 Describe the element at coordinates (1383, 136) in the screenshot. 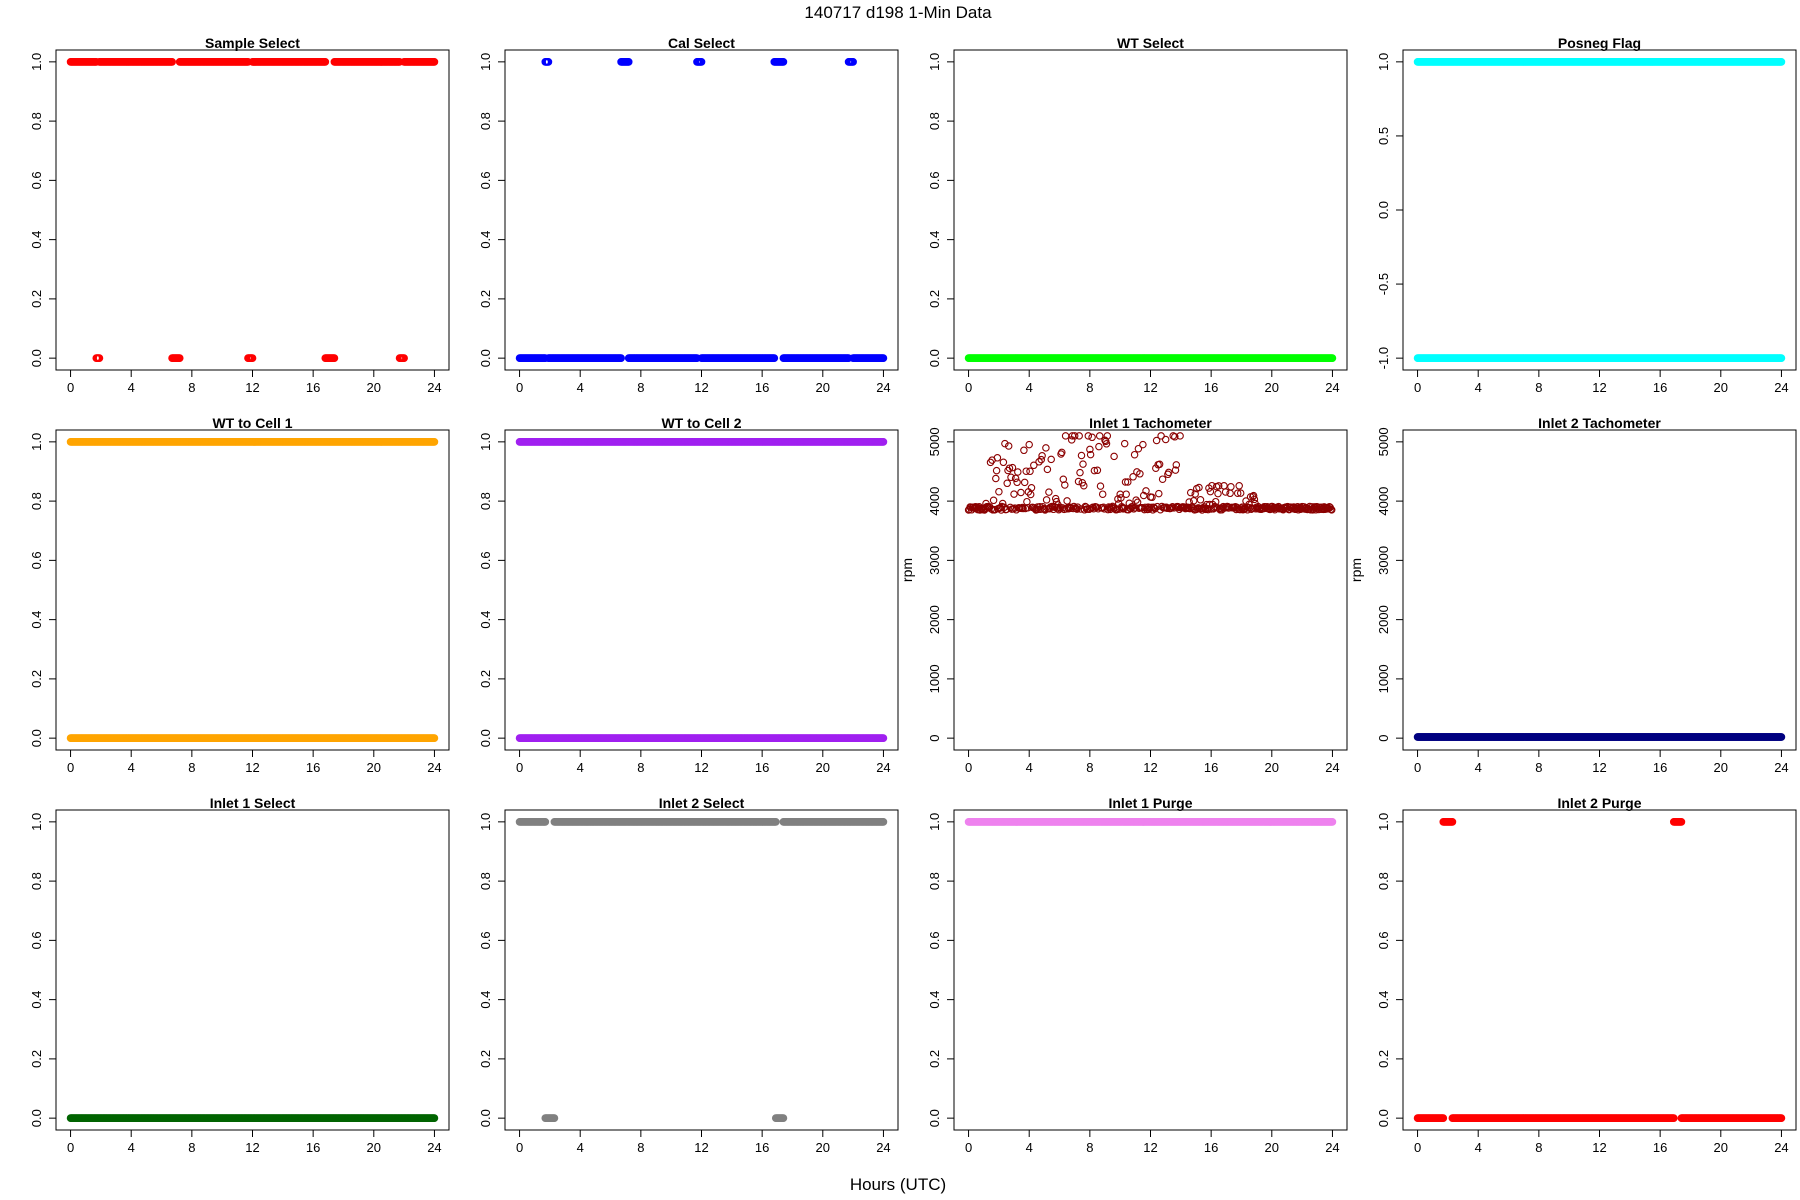

I see `y-tick-label: 0.5` at that location.